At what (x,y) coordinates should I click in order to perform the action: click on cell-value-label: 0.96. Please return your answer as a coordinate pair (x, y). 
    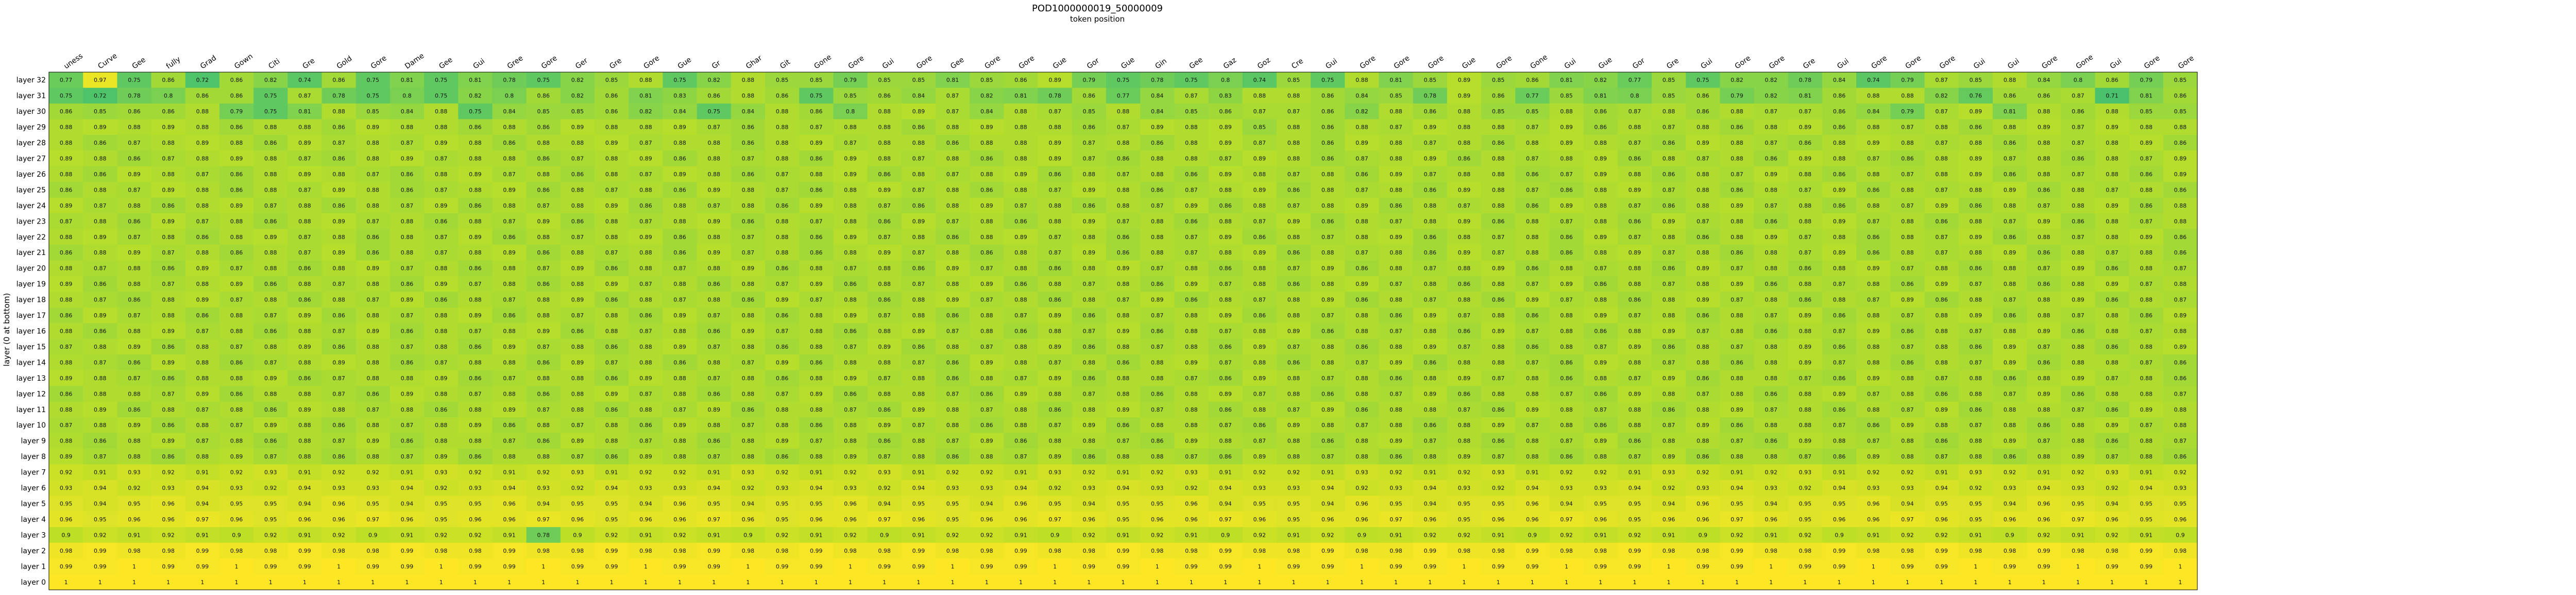
    Looking at the image, I should click on (338, 504).